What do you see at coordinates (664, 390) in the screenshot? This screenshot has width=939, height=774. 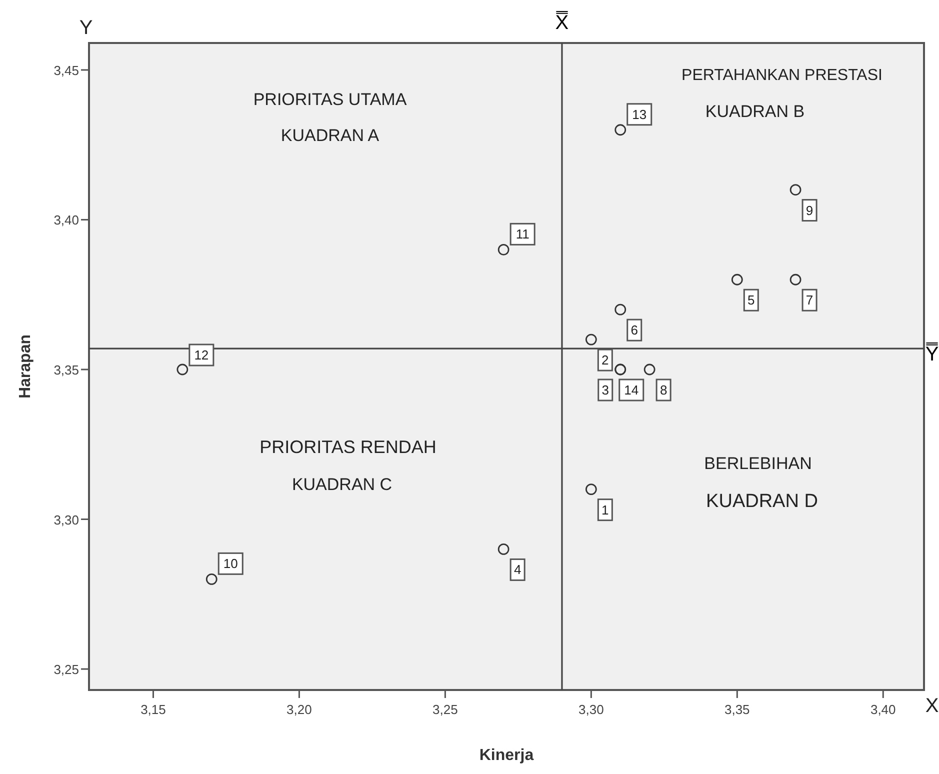 I see `annotation: 8` at bounding box center [664, 390].